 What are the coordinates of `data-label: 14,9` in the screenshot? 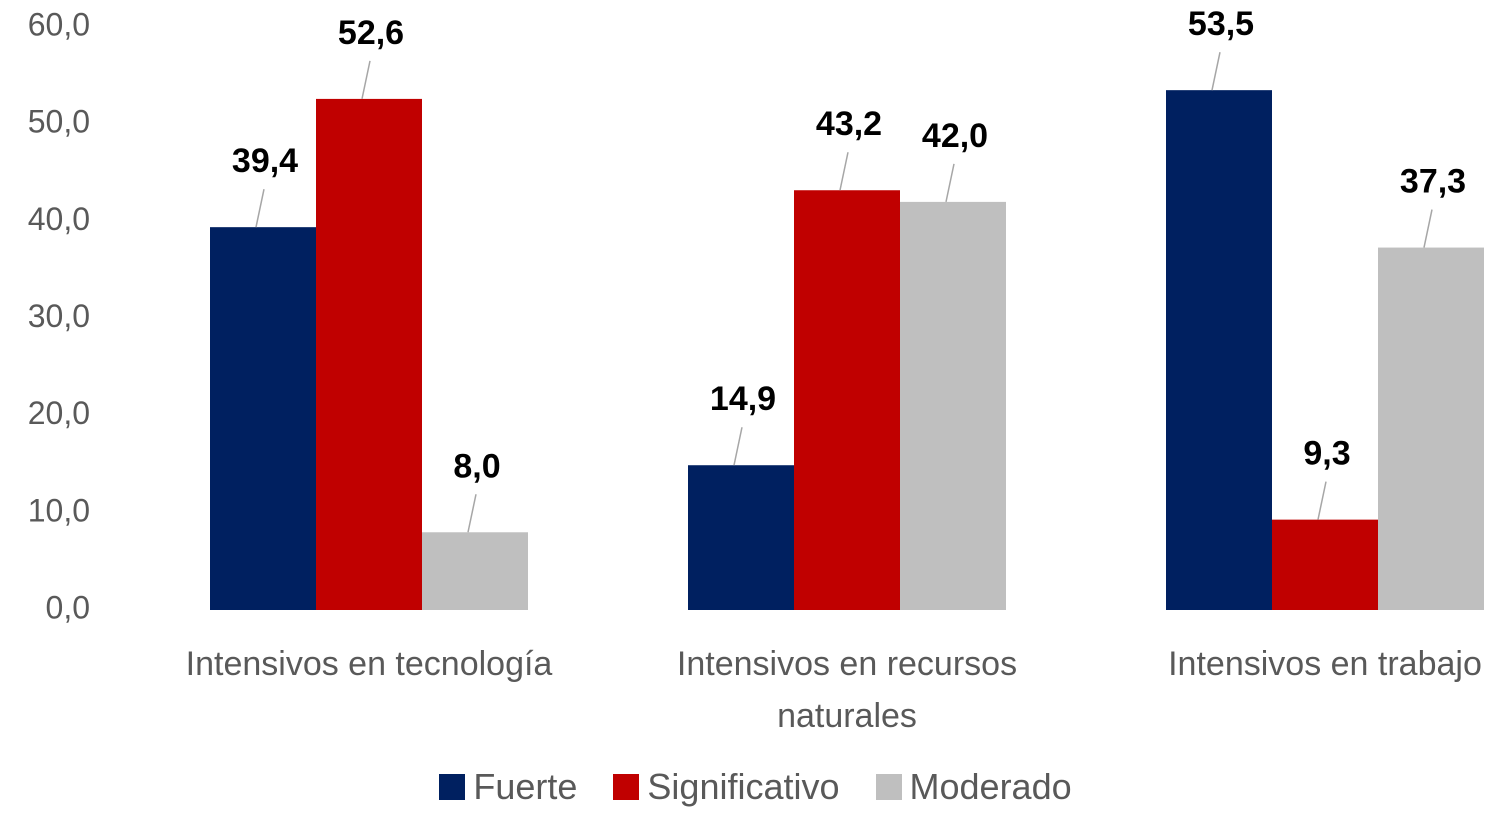 It's located at (743, 399).